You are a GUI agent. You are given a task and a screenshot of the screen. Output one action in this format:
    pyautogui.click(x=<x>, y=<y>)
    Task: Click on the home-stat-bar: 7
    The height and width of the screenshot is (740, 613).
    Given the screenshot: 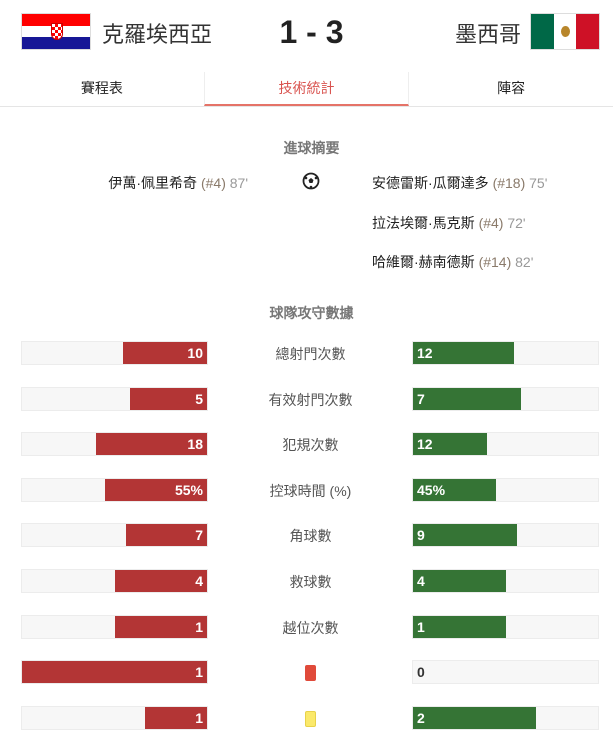 What is the action you would take?
    pyautogui.click(x=166, y=535)
    